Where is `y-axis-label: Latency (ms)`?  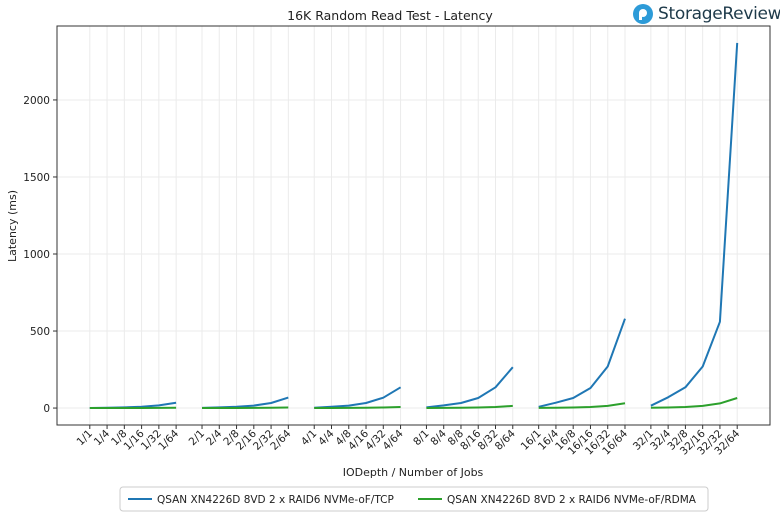 y-axis-label: Latency (ms) is located at coordinates (12, 226).